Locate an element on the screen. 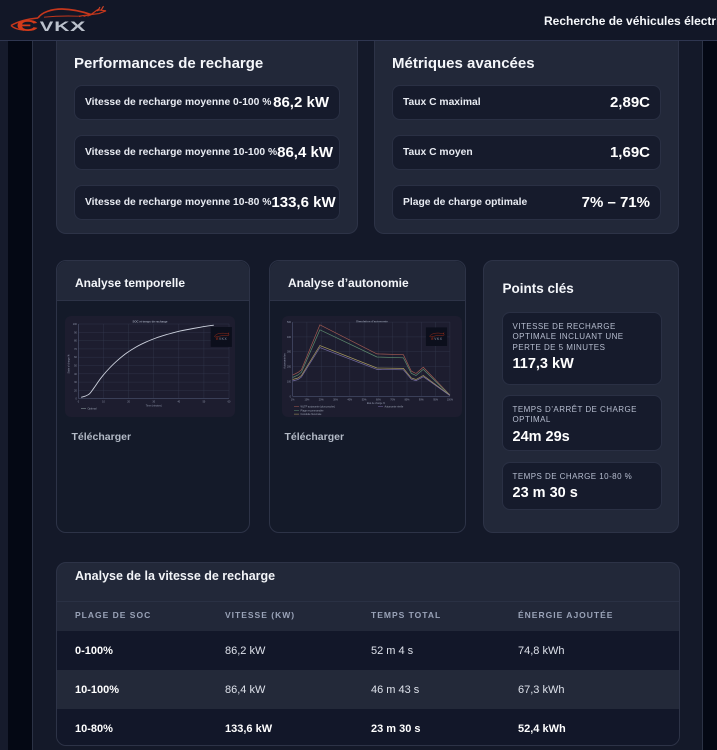 This screenshot has width=717, height=750. svg-text: State of charge % is located at coordinates (69, 364).